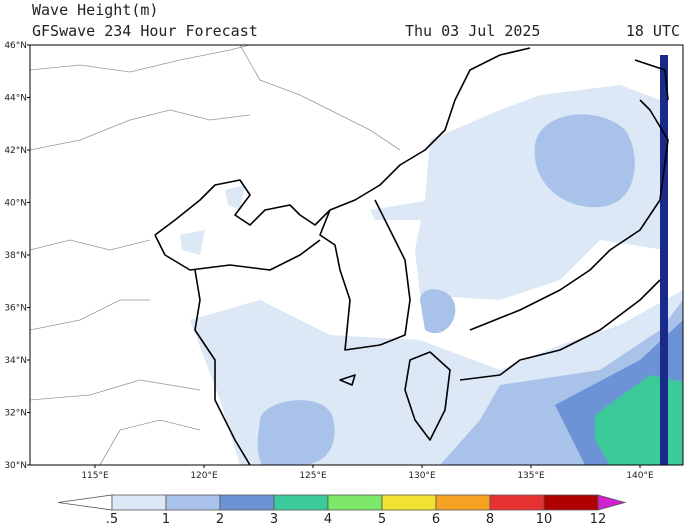 This screenshot has width=700, height=525. What do you see at coordinates (612, 502) in the screenshot?
I see `colorbar-upper` at bounding box center [612, 502].